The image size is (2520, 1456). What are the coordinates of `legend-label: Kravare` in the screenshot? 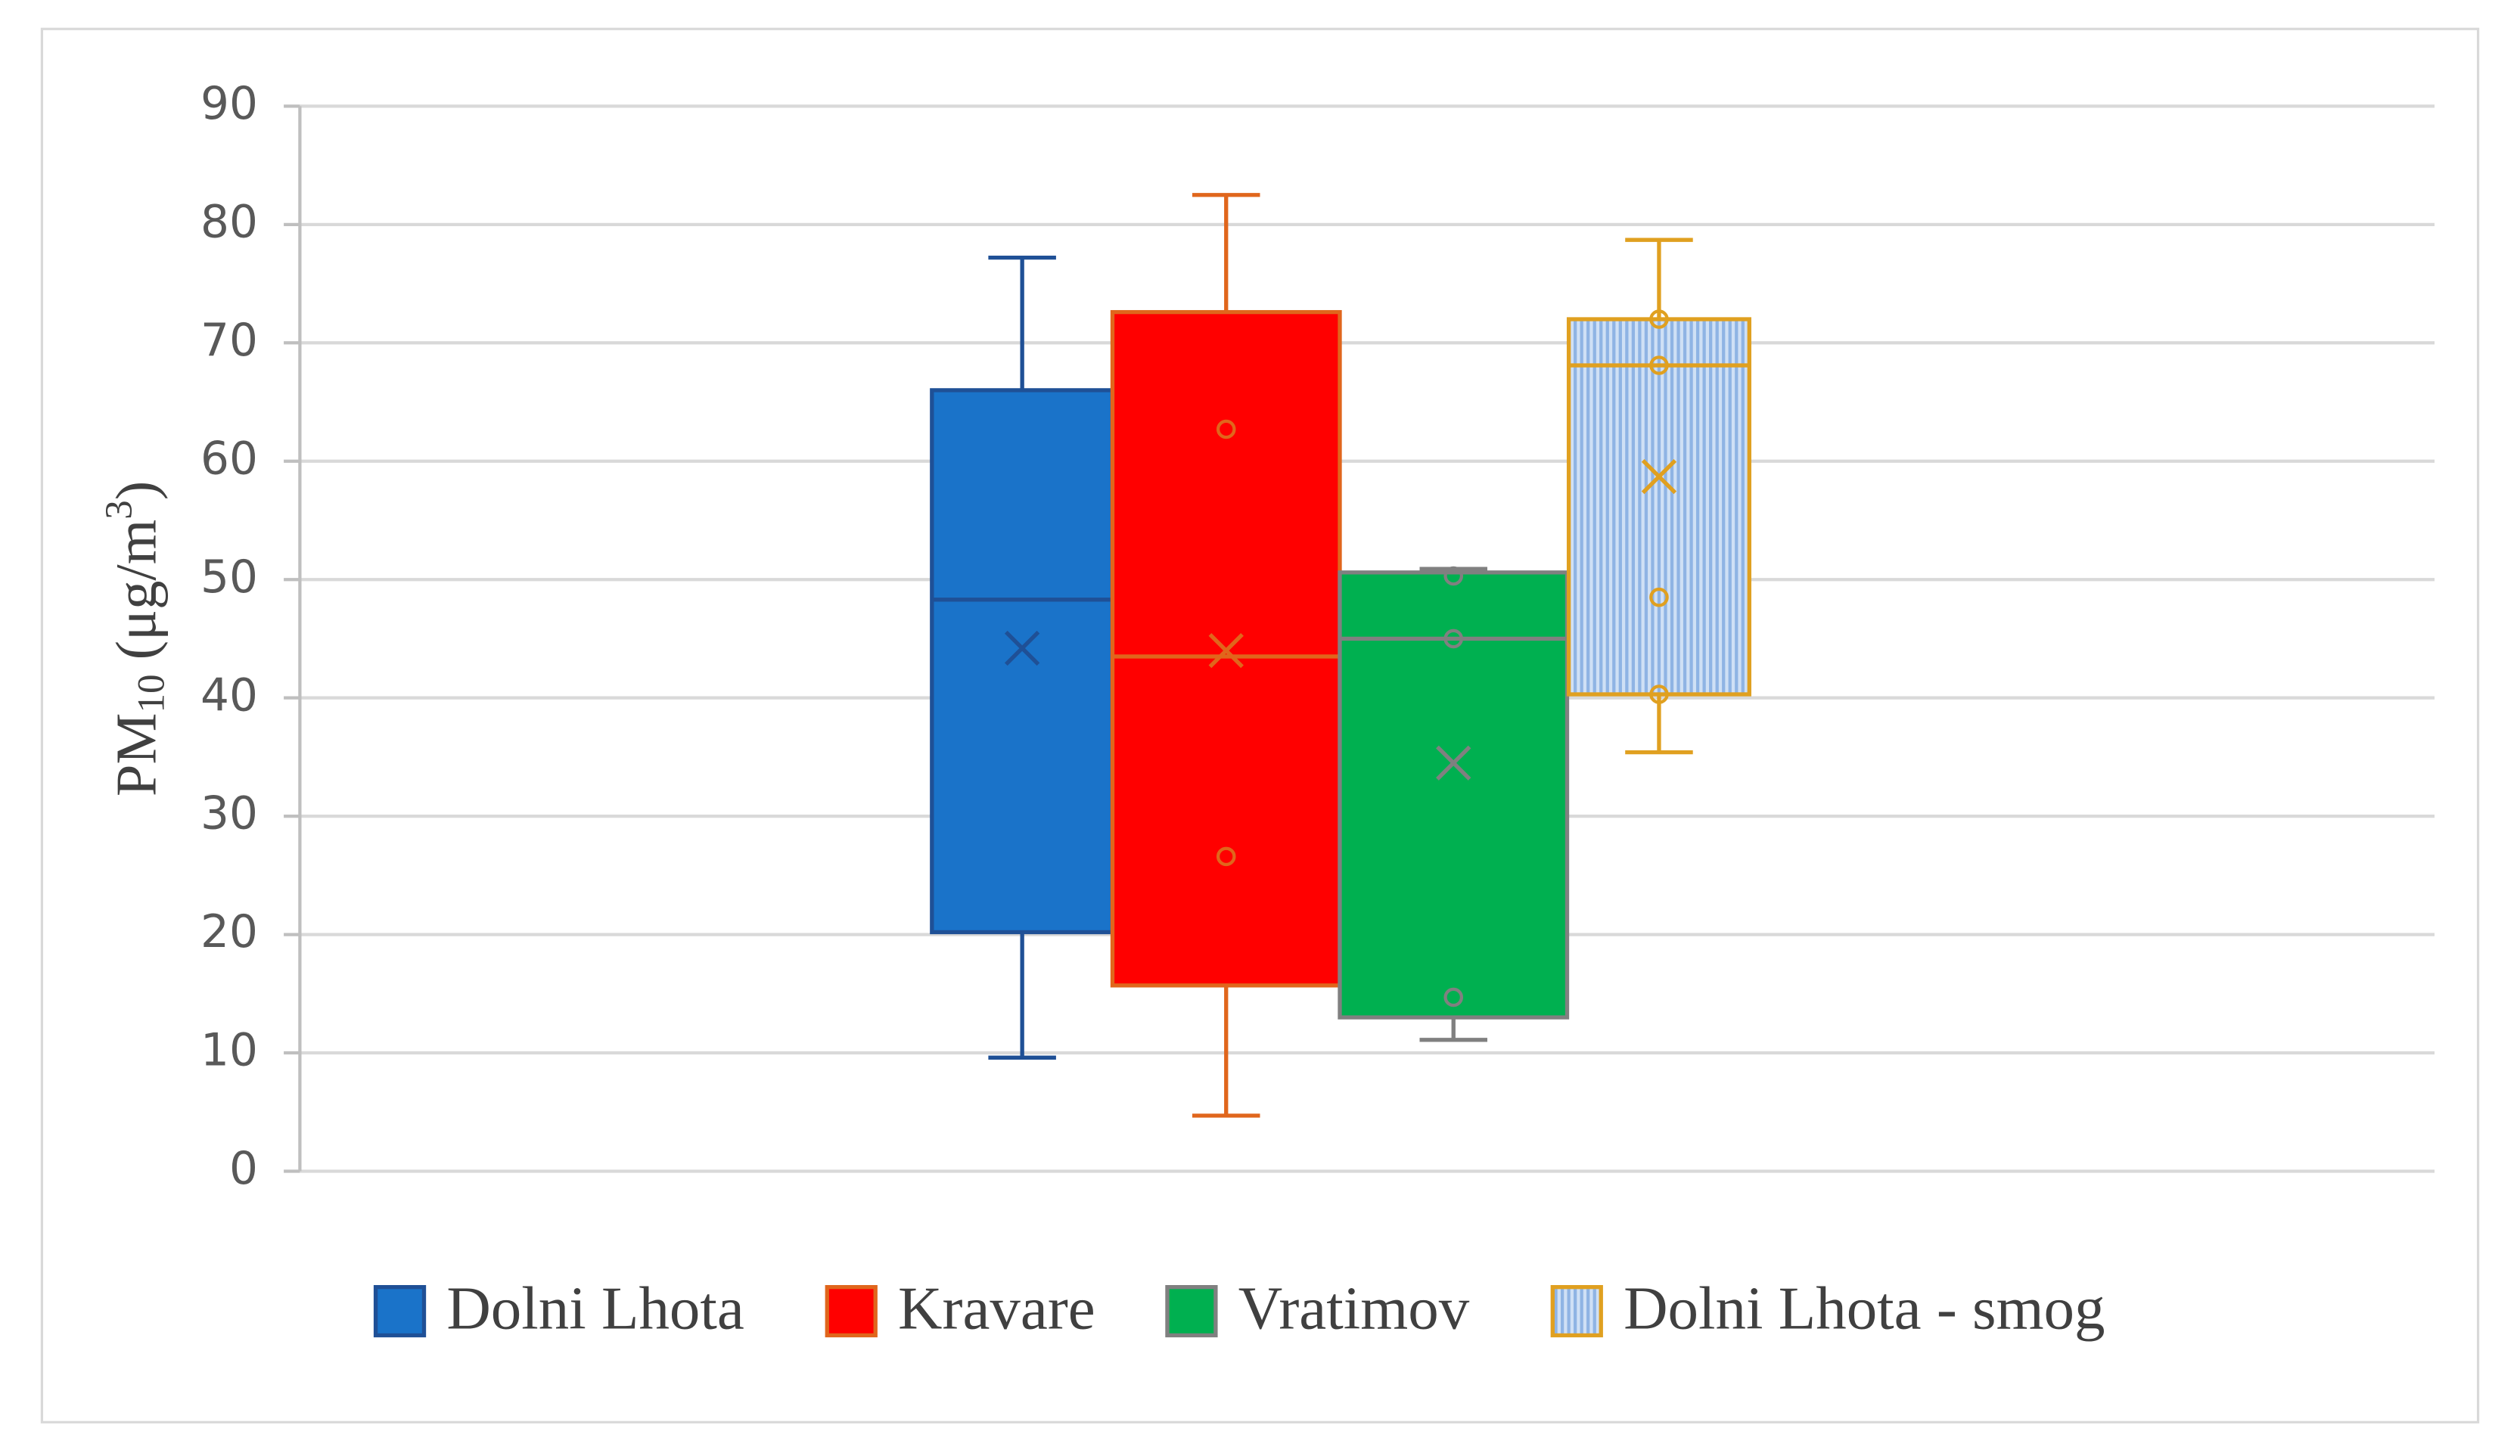 It's located at (997, 1308).